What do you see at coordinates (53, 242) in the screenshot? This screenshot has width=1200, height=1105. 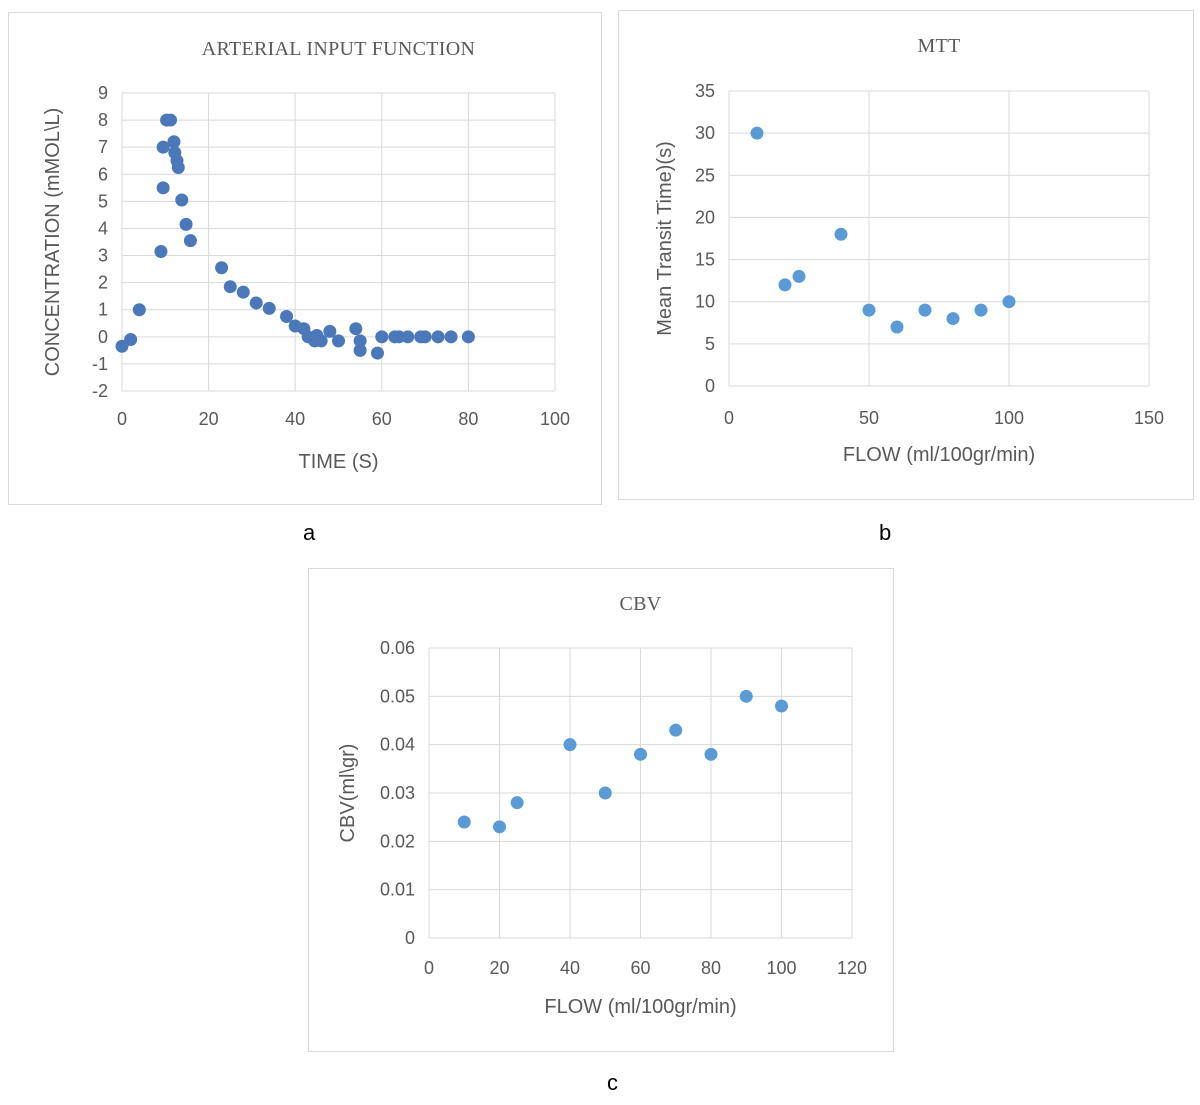 I see `y-axis-label: CONCENTRATION (mMOL\L)` at bounding box center [53, 242].